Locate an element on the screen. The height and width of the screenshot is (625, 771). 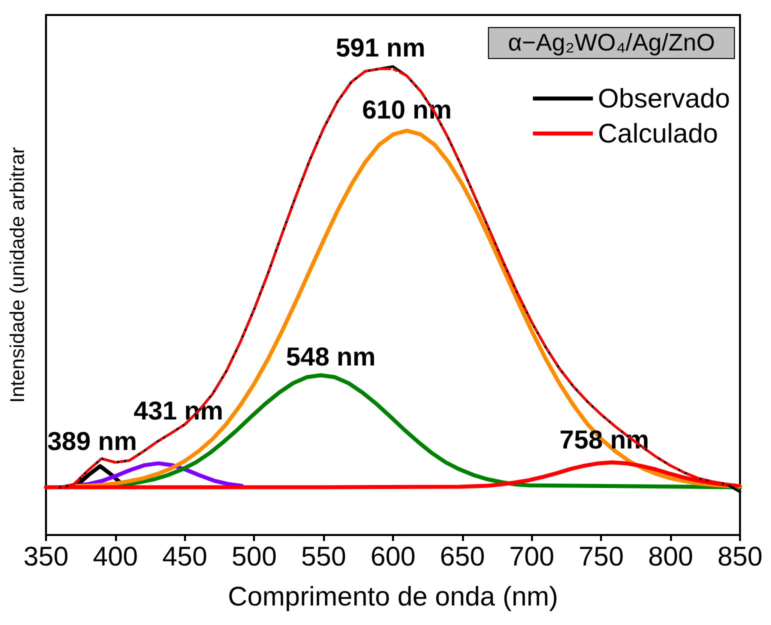
annotation: 389 nm is located at coordinates (92, 441).